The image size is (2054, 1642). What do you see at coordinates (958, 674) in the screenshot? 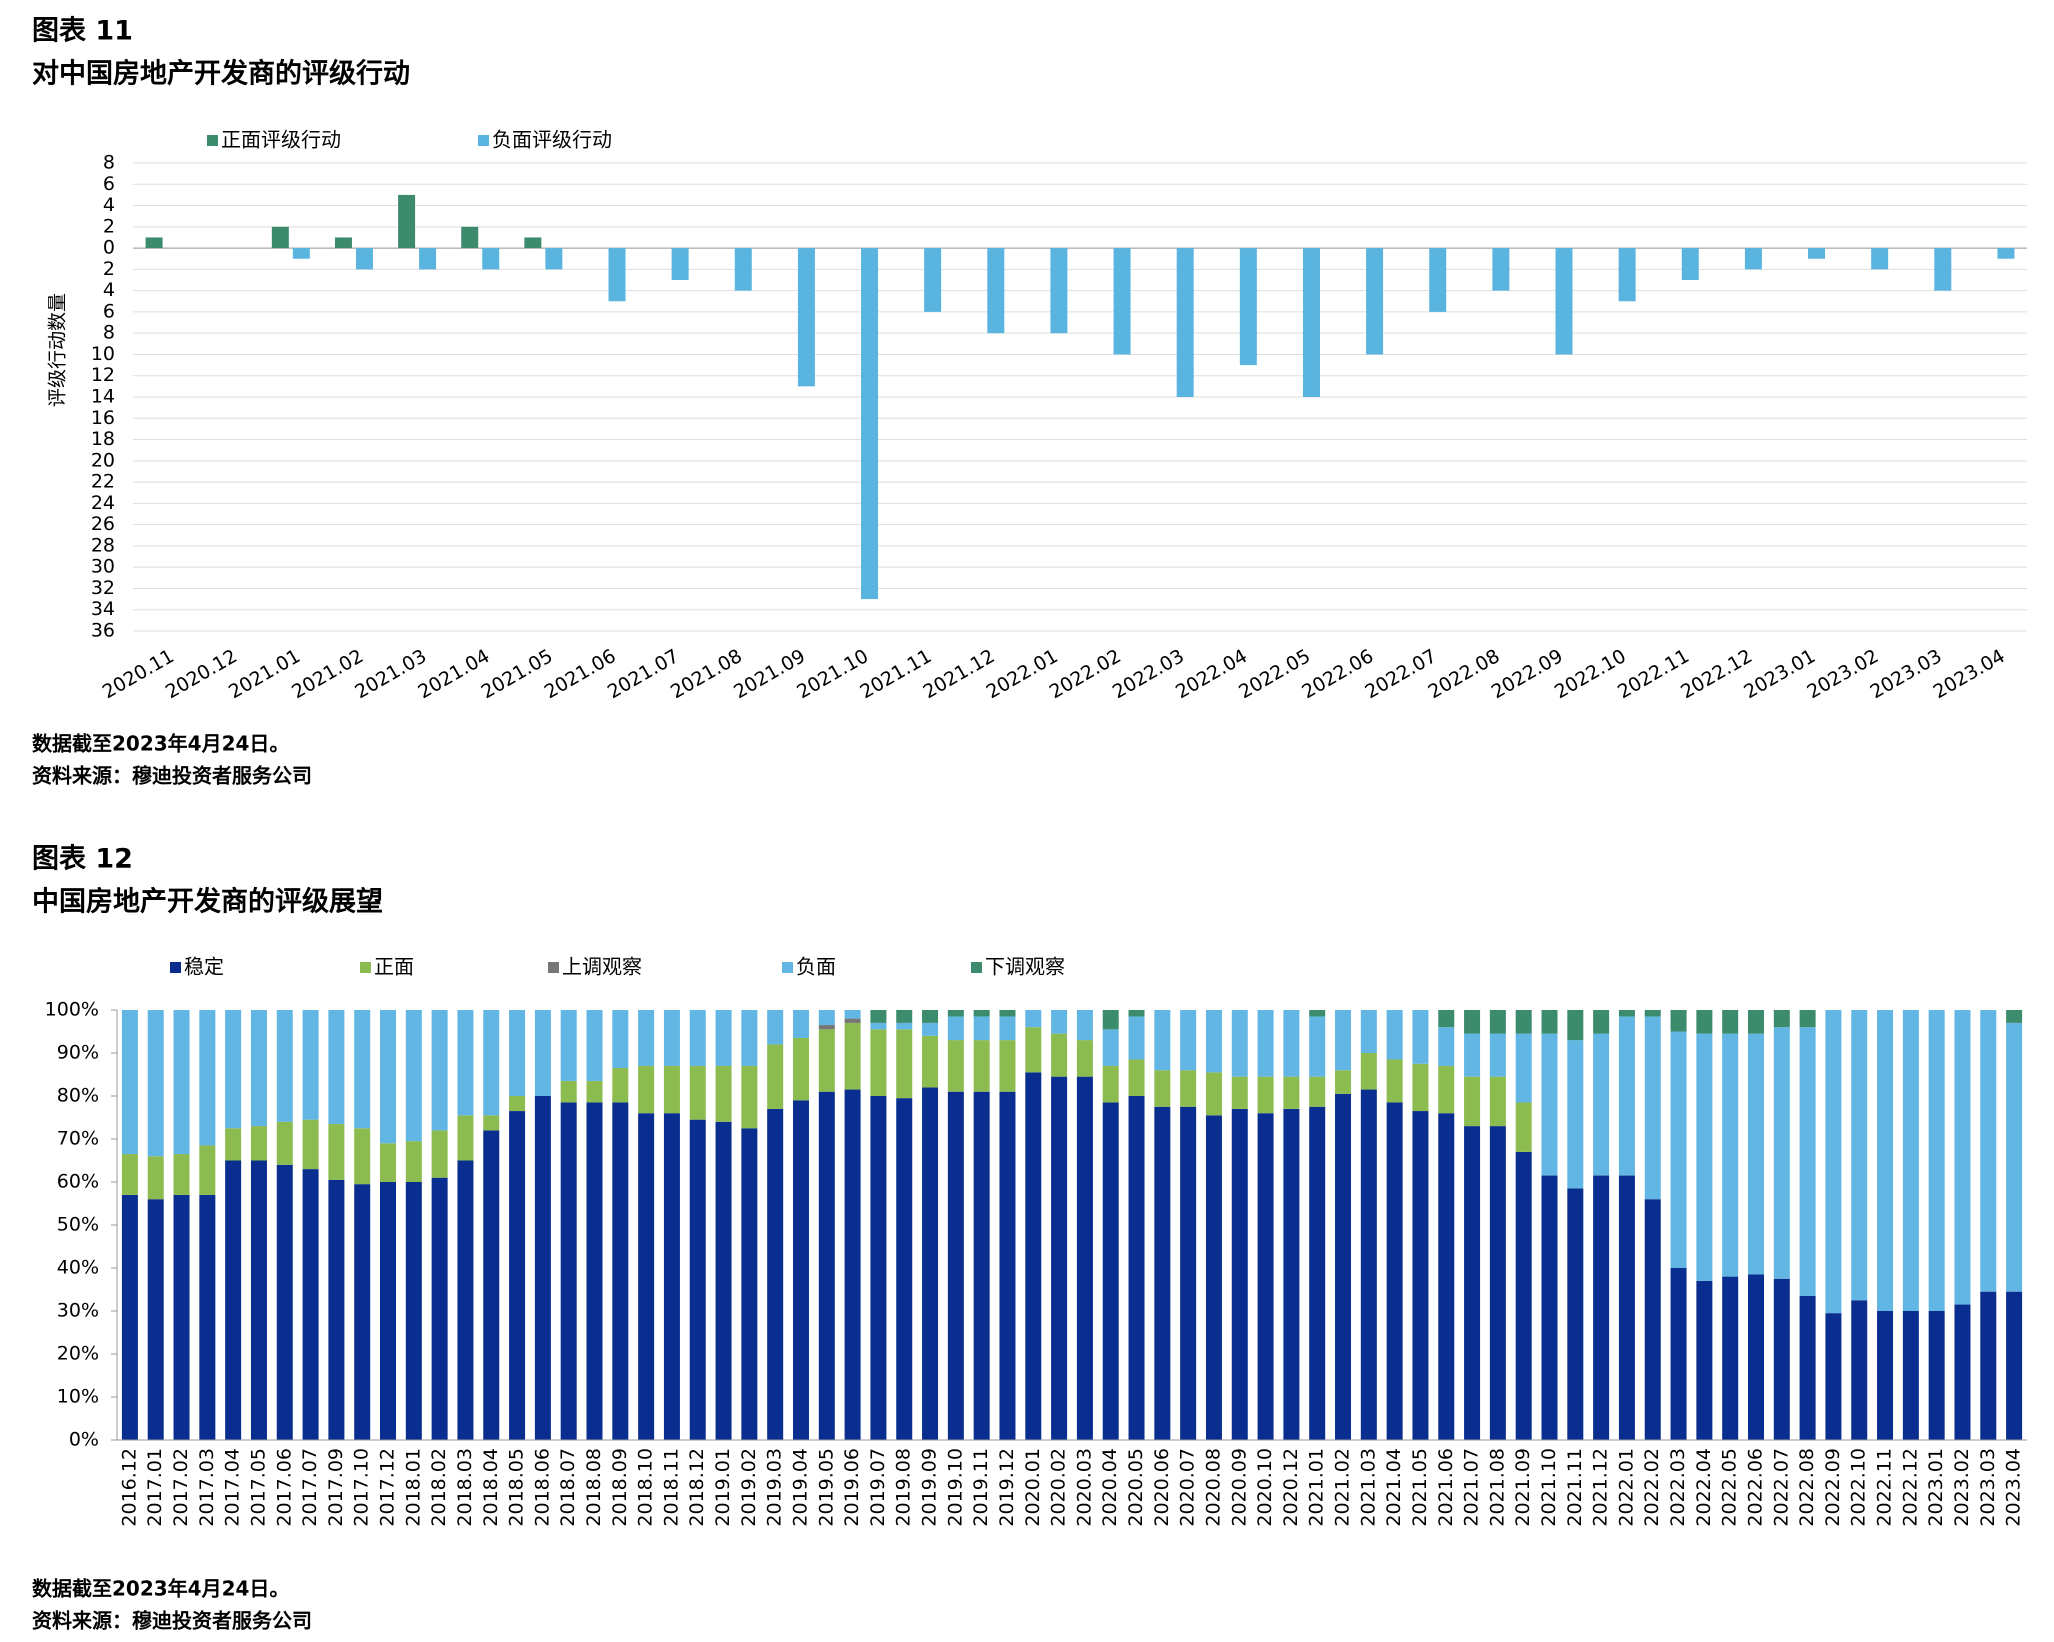
I see `x-tick-label: 2021.12` at bounding box center [958, 674].